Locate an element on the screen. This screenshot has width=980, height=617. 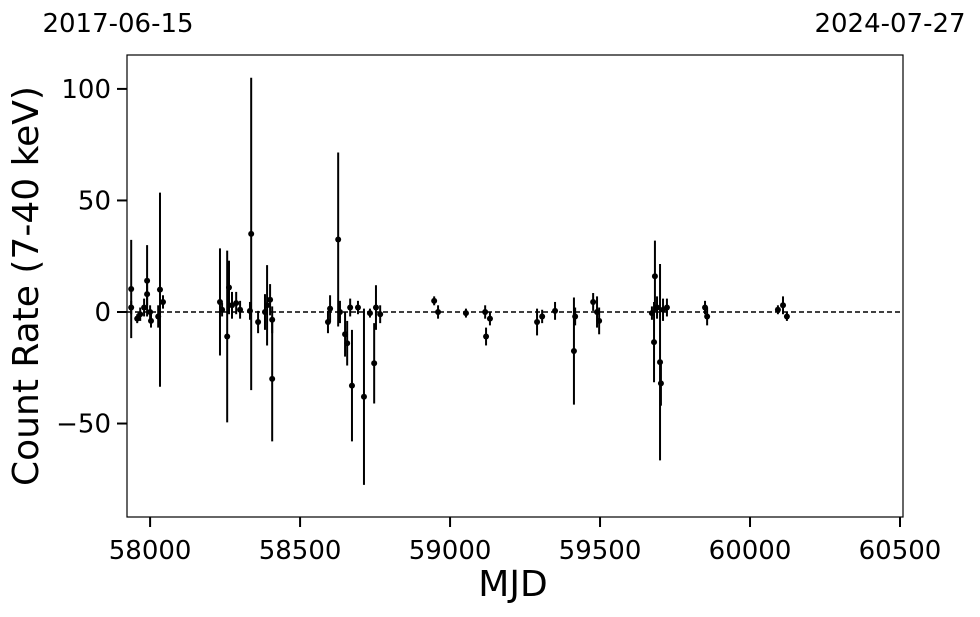
y-tick-label: 50 is located at coordinates (94, 201).